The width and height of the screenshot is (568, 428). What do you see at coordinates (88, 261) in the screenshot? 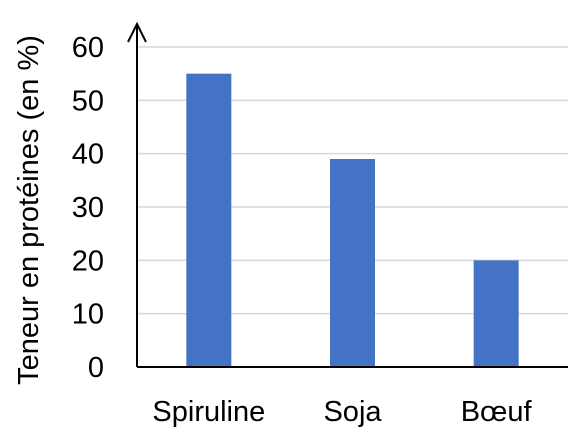
I see `y-tick-label: 20` at bounding box center [88, 261].